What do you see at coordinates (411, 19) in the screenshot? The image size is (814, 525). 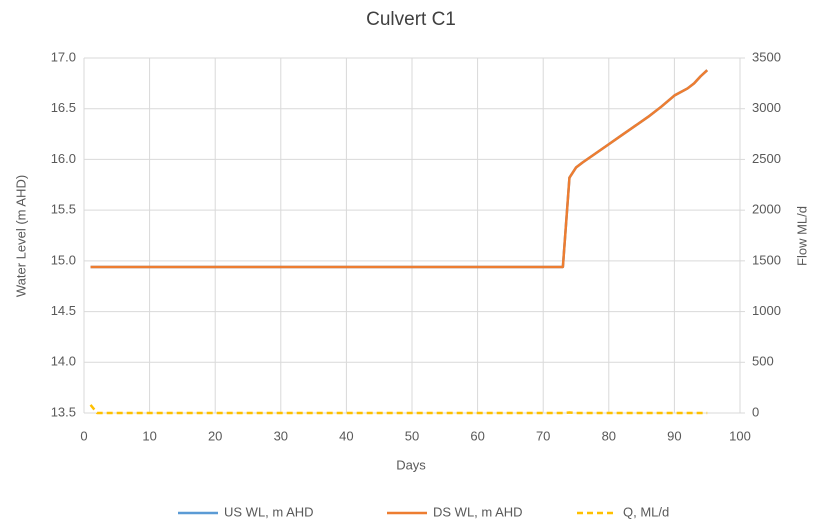 I see `chart-title: Culvert C1` at bounding box center [411, 19].